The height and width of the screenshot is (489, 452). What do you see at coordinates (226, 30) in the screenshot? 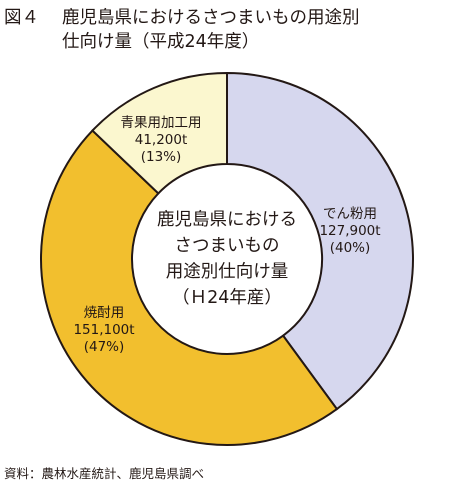
I see `chart-title: 図４ 鹿児島県におけるさつまいもの用途別 仕向け量（平成24年度）` at bounding box center [226, 30].